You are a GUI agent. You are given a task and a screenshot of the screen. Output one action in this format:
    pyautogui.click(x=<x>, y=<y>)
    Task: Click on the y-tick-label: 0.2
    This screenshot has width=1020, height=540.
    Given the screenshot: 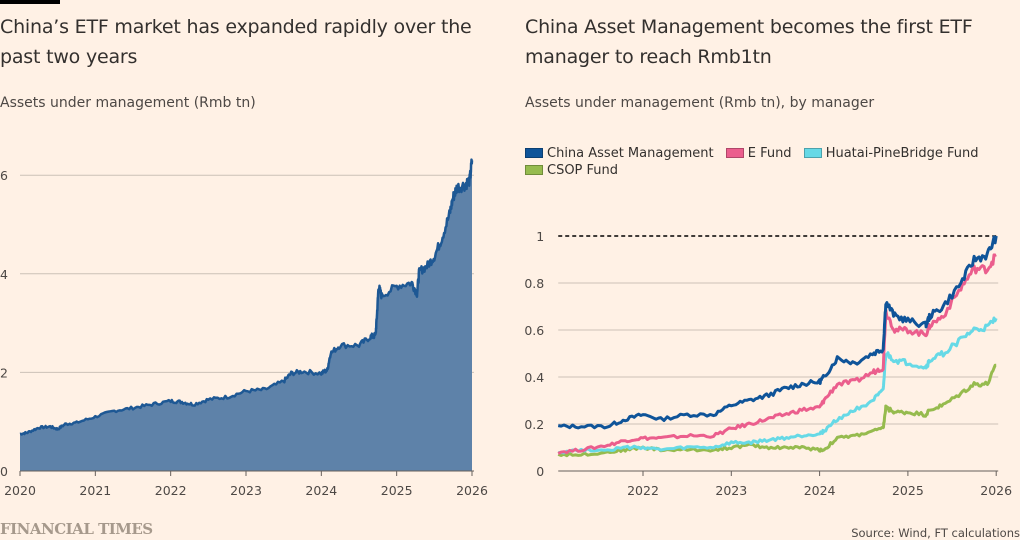 What is the action you would take?
    pyautogui.click(x=534, y=424)
    